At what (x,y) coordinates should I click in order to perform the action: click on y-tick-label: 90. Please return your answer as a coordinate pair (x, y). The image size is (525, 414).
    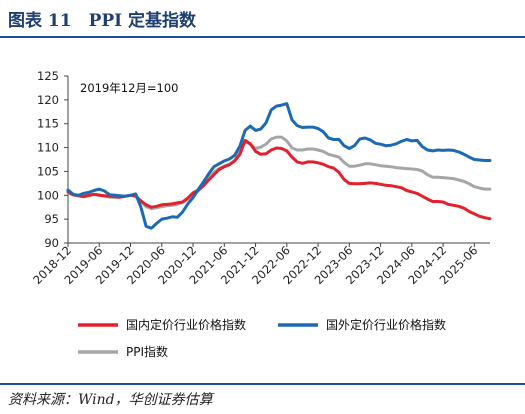
    Looking at the image, I should click on (51, 243).